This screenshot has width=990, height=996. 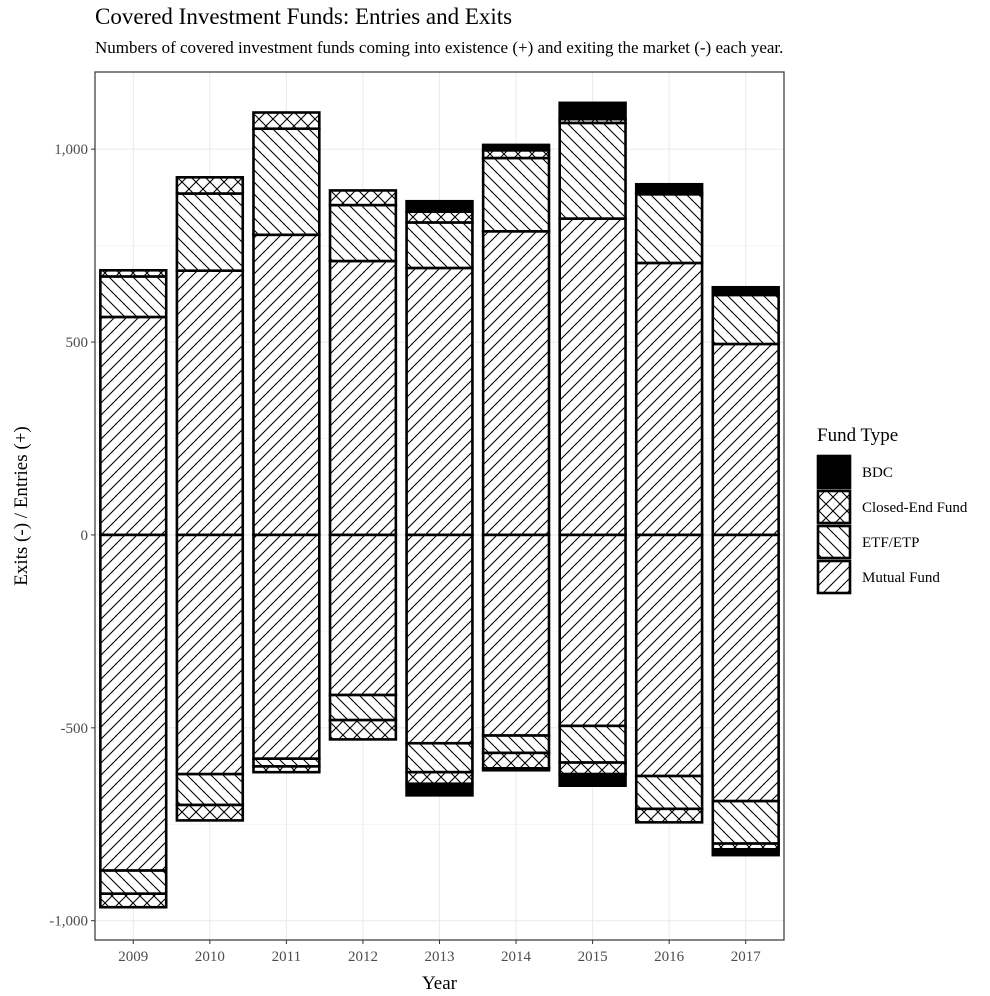 I want to click on legend-label: ETF/ETP, so click(x=891, y=543).